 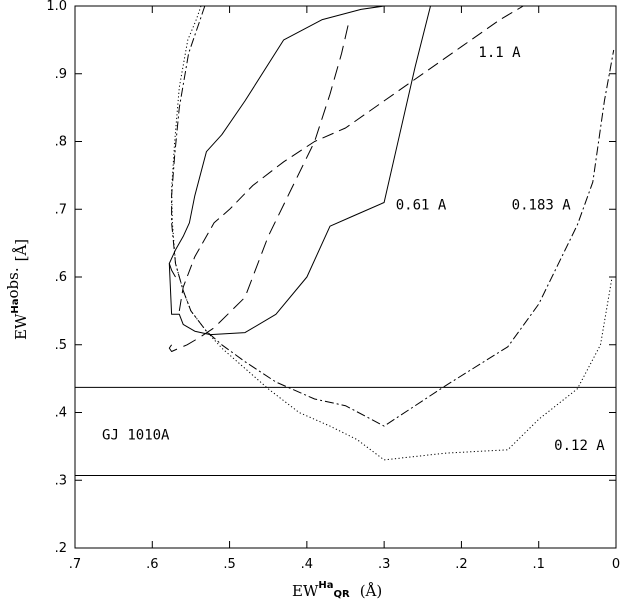 What do you see at coordinates (13, 282) in the screenshot?
I see `y-axis-sub: obs.` at bounding box center [13, 282].